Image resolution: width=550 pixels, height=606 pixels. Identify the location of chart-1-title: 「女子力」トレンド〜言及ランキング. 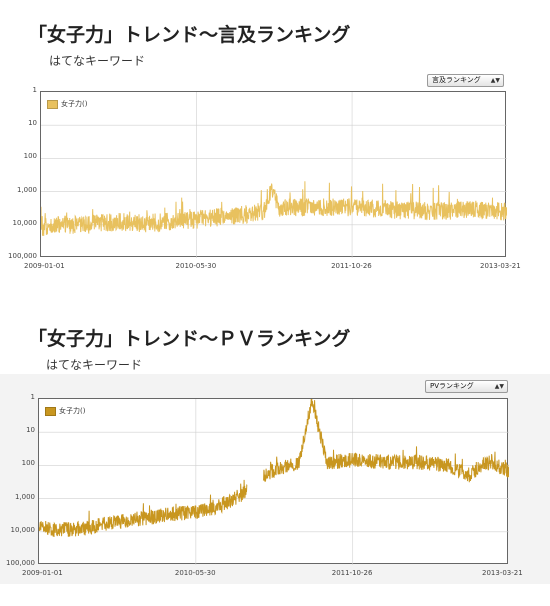
(189, 35).